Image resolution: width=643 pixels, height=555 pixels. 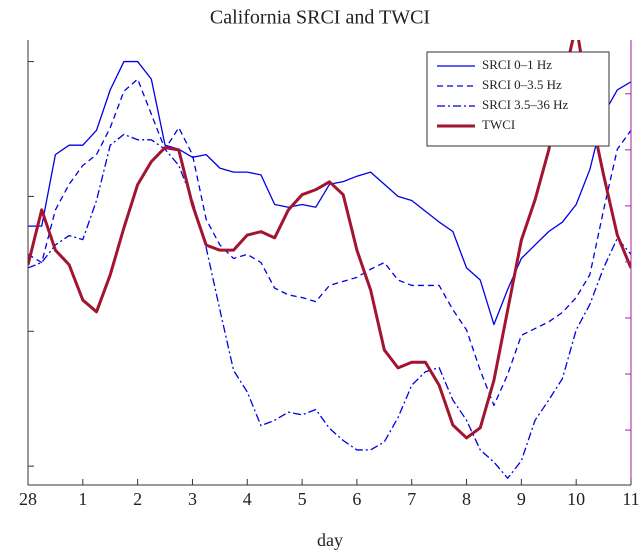 I want to click on x-tick-label: 10, so click(x=576, y=499).